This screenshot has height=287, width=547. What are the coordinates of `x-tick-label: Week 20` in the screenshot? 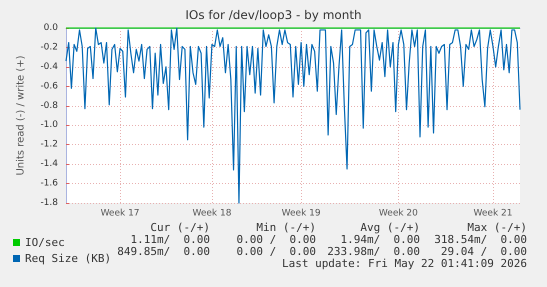 It's located at (398, 213).